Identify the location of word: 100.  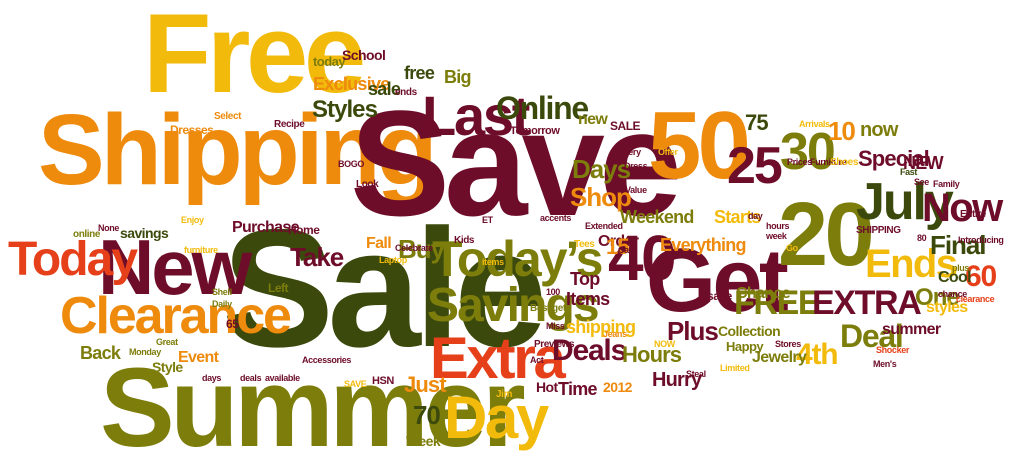
(553, 292).